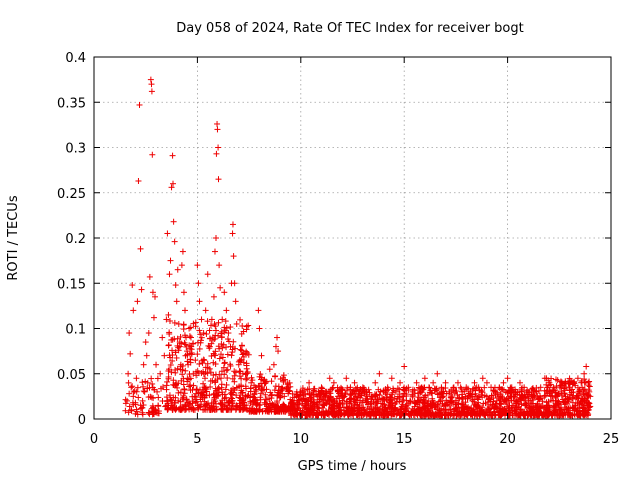 The height and width of the screenshot is (480, 640). Describe the element at coordinates (75, 58) in the screenshot. I see `y-tick-label: 0.4` at that location.